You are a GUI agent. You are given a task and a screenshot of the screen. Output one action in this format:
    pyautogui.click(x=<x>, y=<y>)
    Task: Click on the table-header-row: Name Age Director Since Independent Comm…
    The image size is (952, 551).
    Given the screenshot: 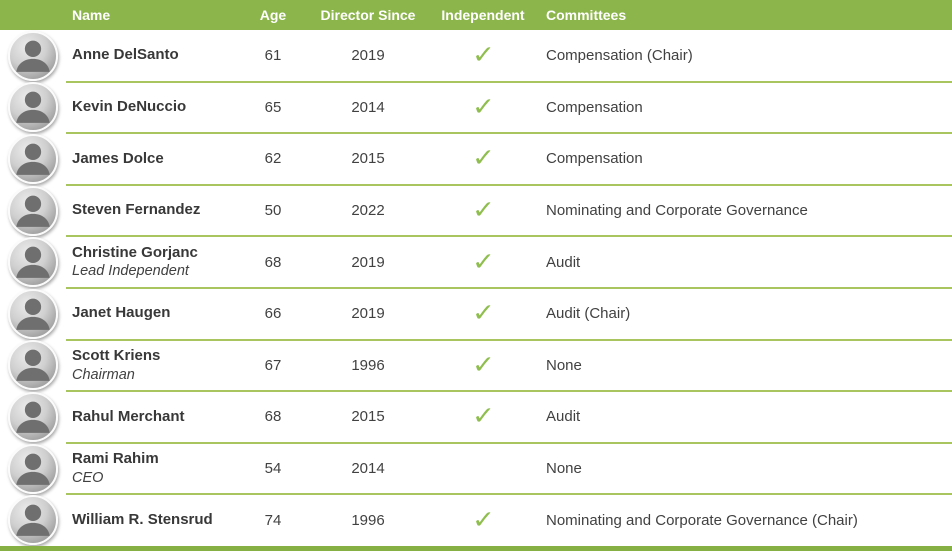 What is the action you would take?
    pyautogui.click(x=476, y=15)
    